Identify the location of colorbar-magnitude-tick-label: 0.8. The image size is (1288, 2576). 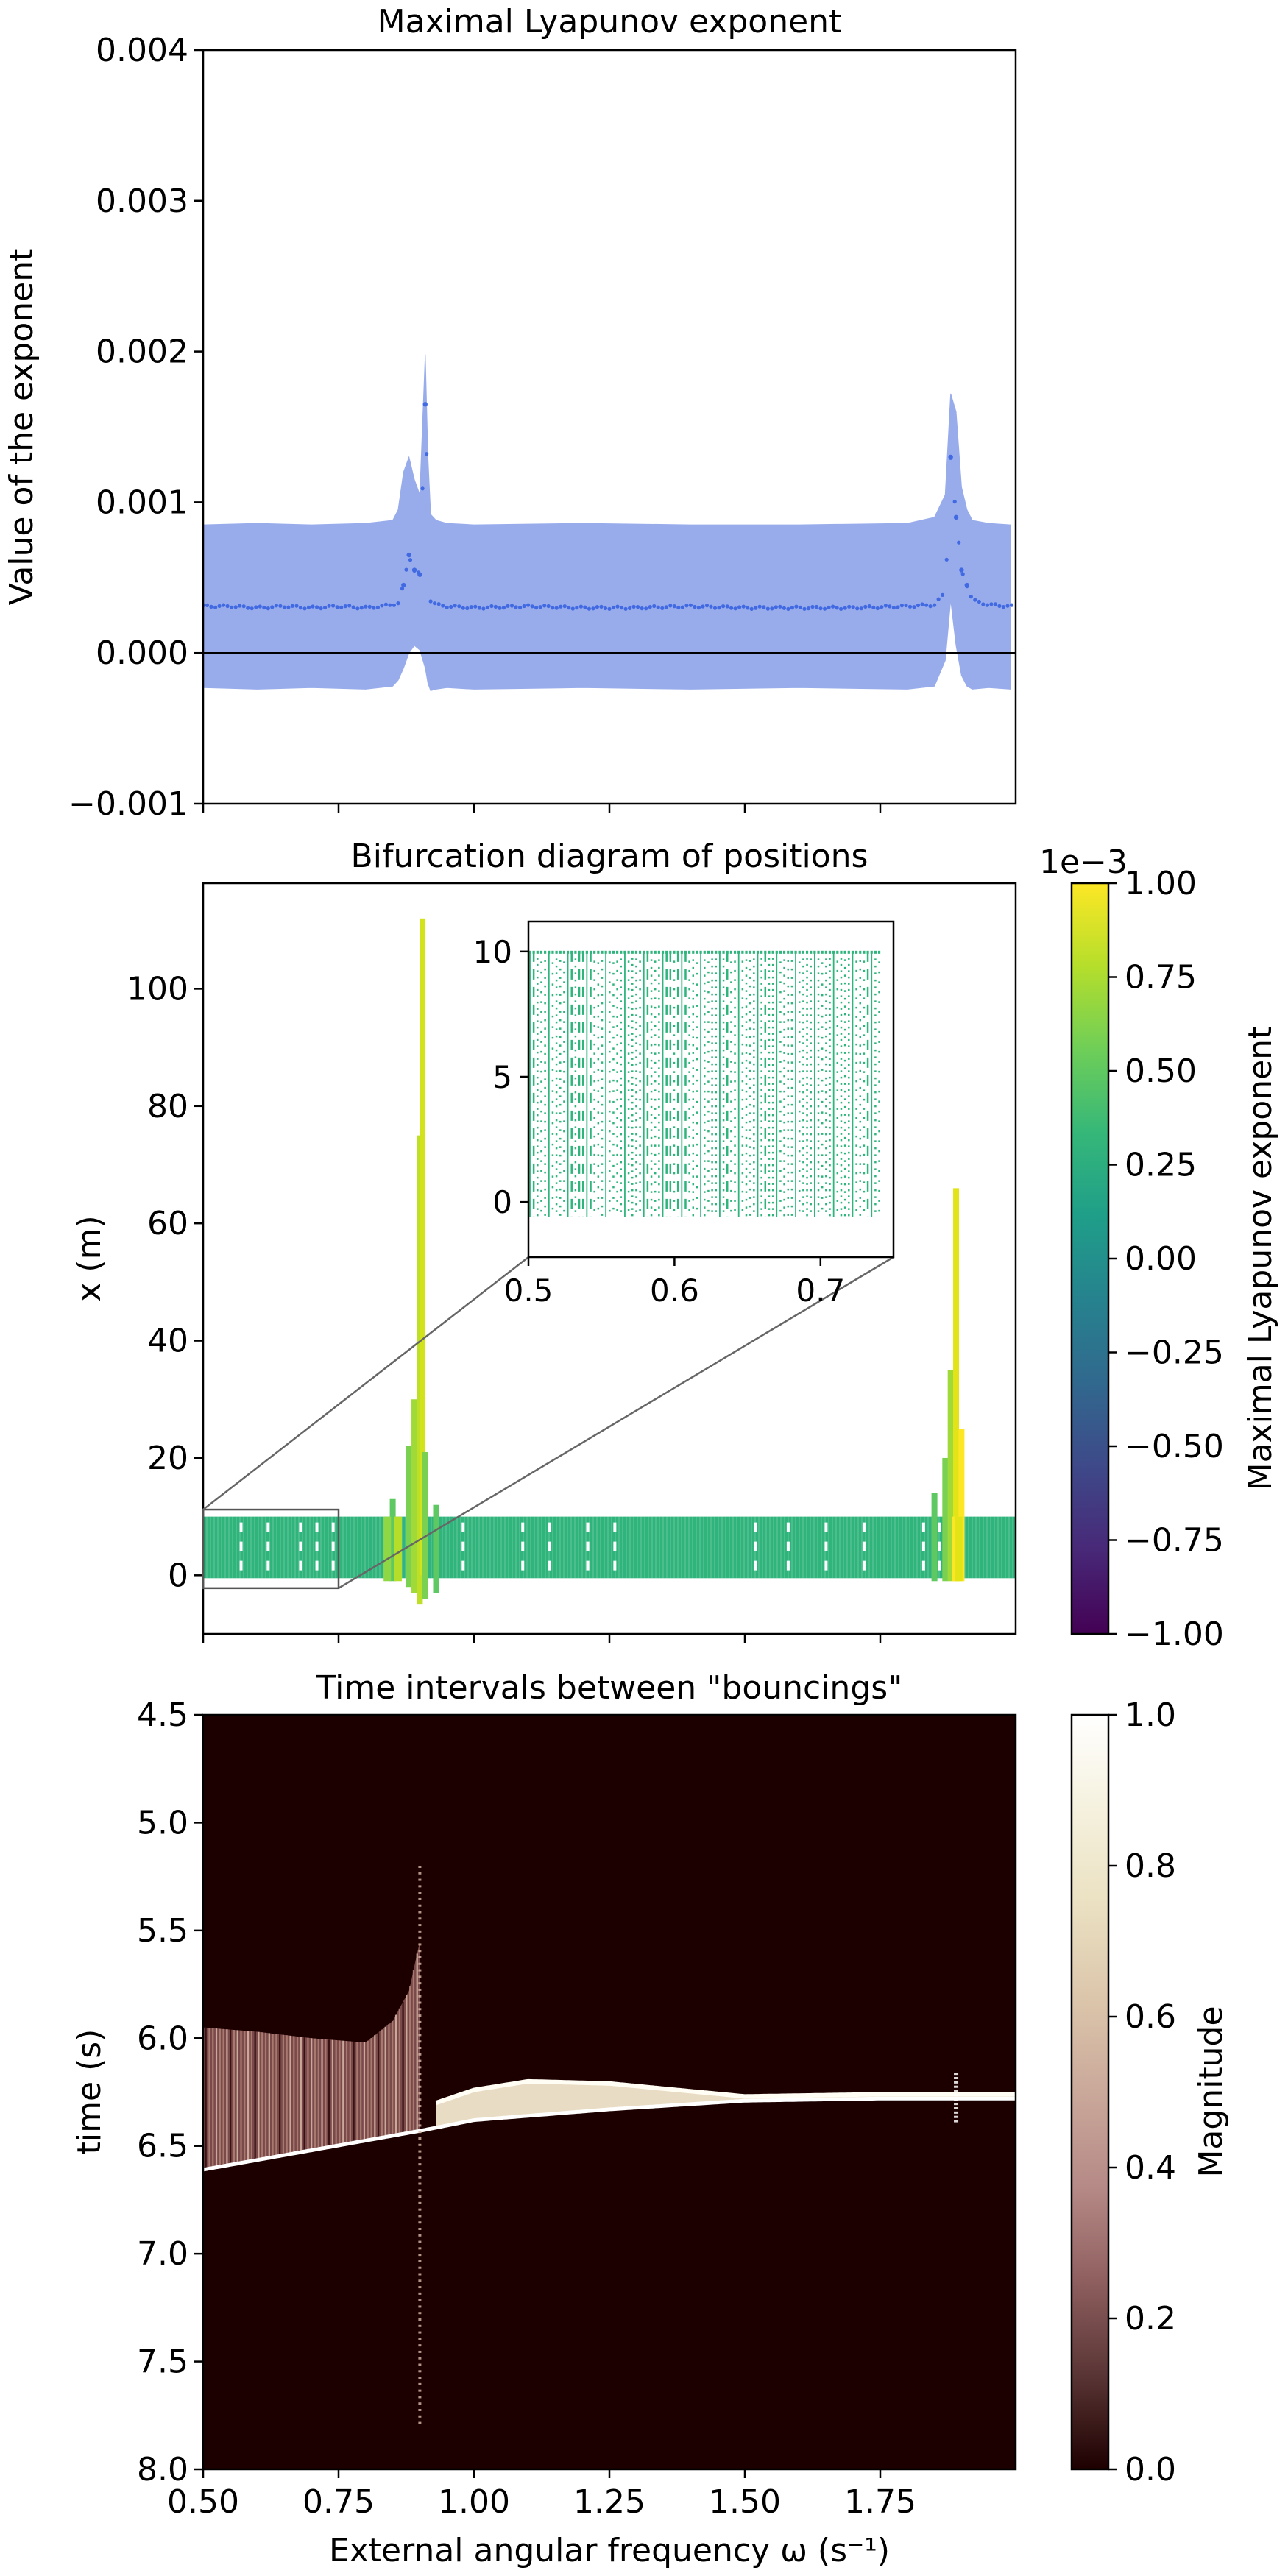
(1150, 1866).